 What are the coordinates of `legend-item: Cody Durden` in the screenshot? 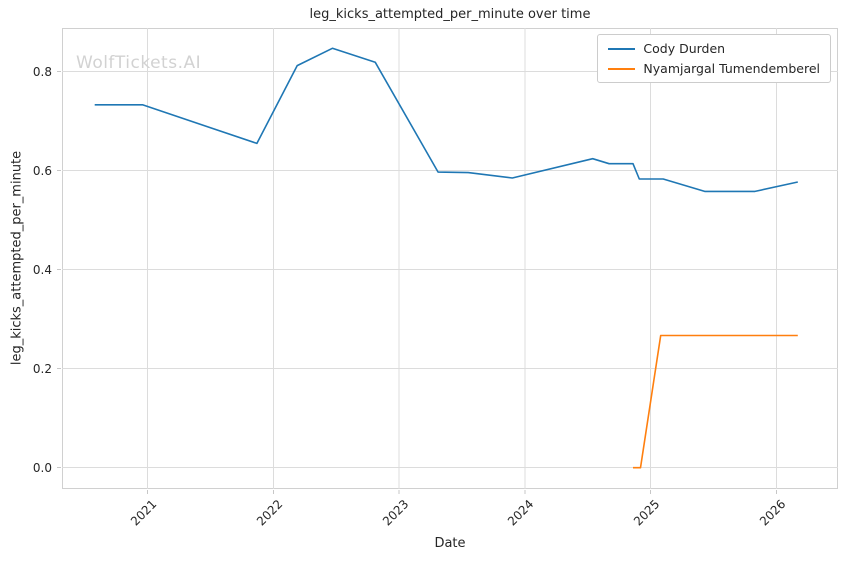 It's located at (714, 48).